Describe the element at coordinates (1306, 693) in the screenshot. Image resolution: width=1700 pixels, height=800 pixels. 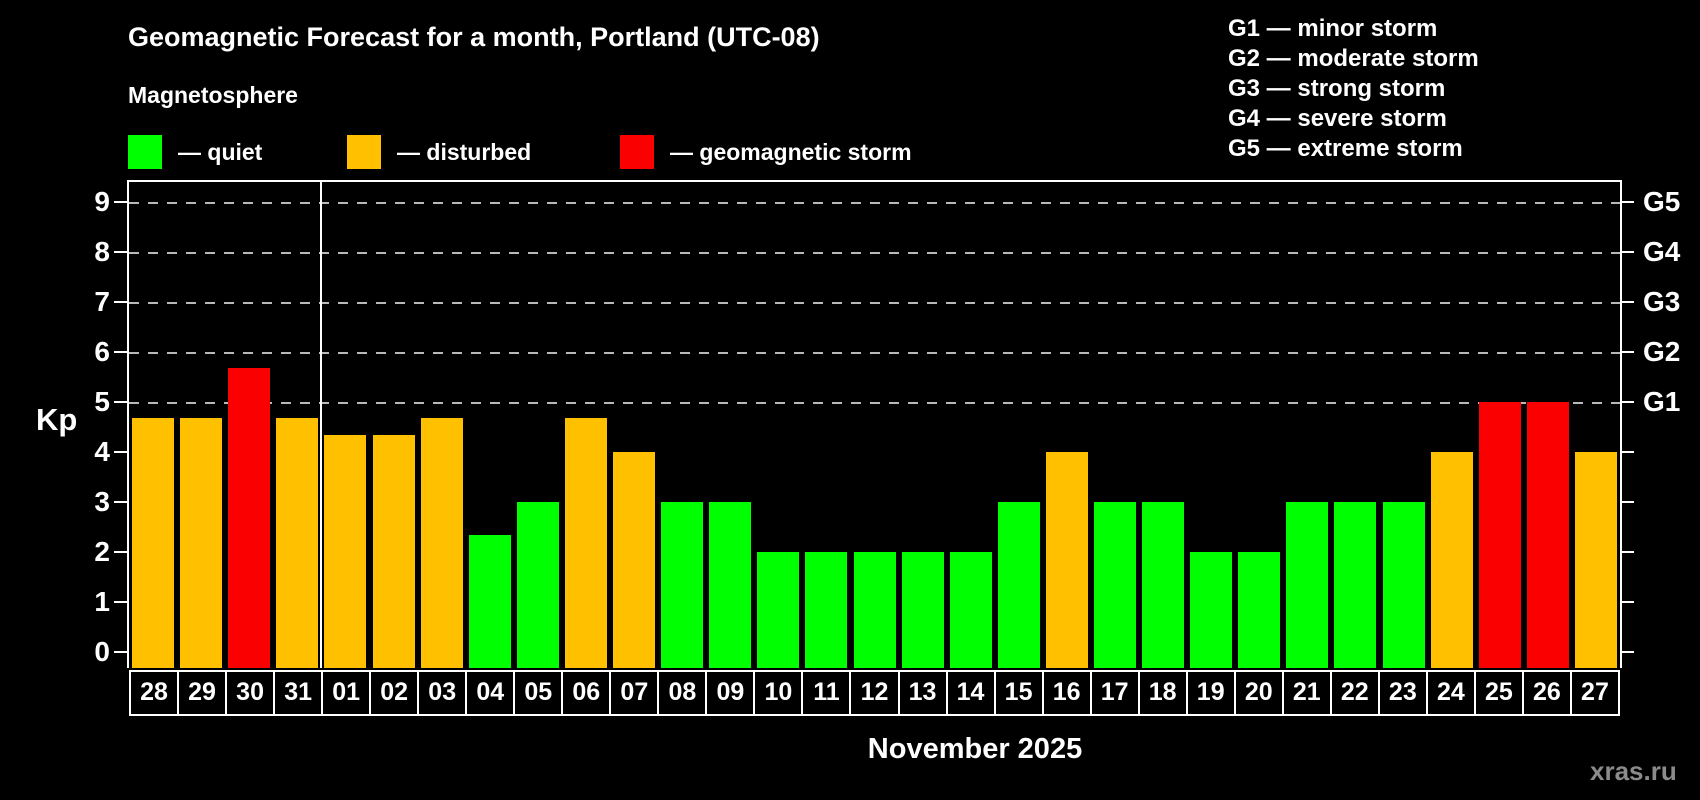
I see `date-cell-21: 21` at that location.